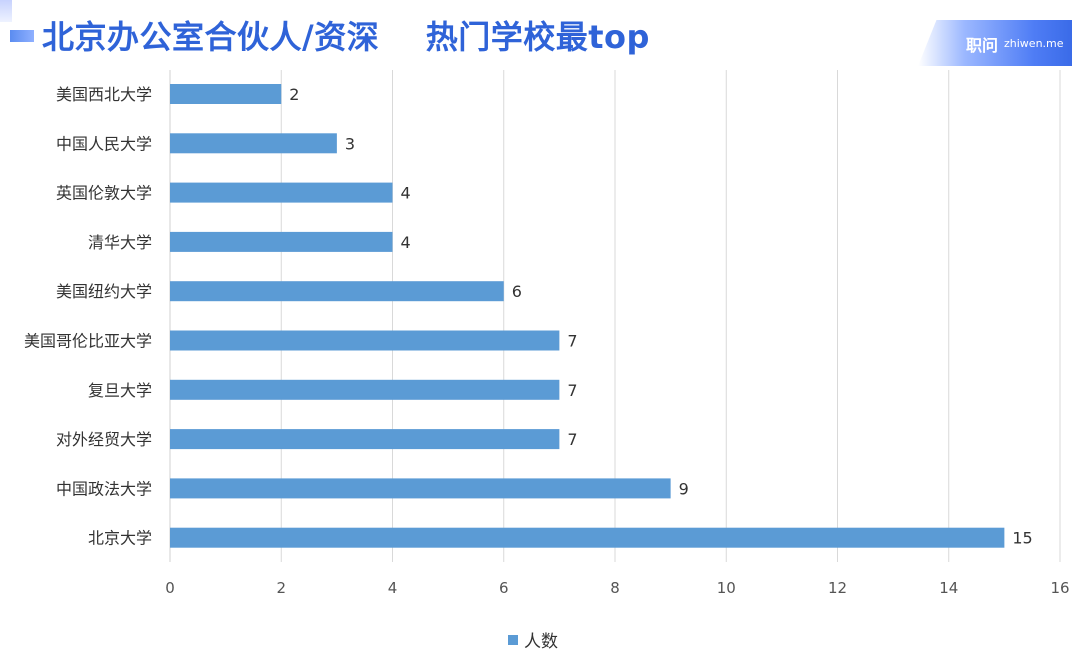 This screenshot has height=650, width=1080. I want to click on brand-name: 职问, so click(982, 45).